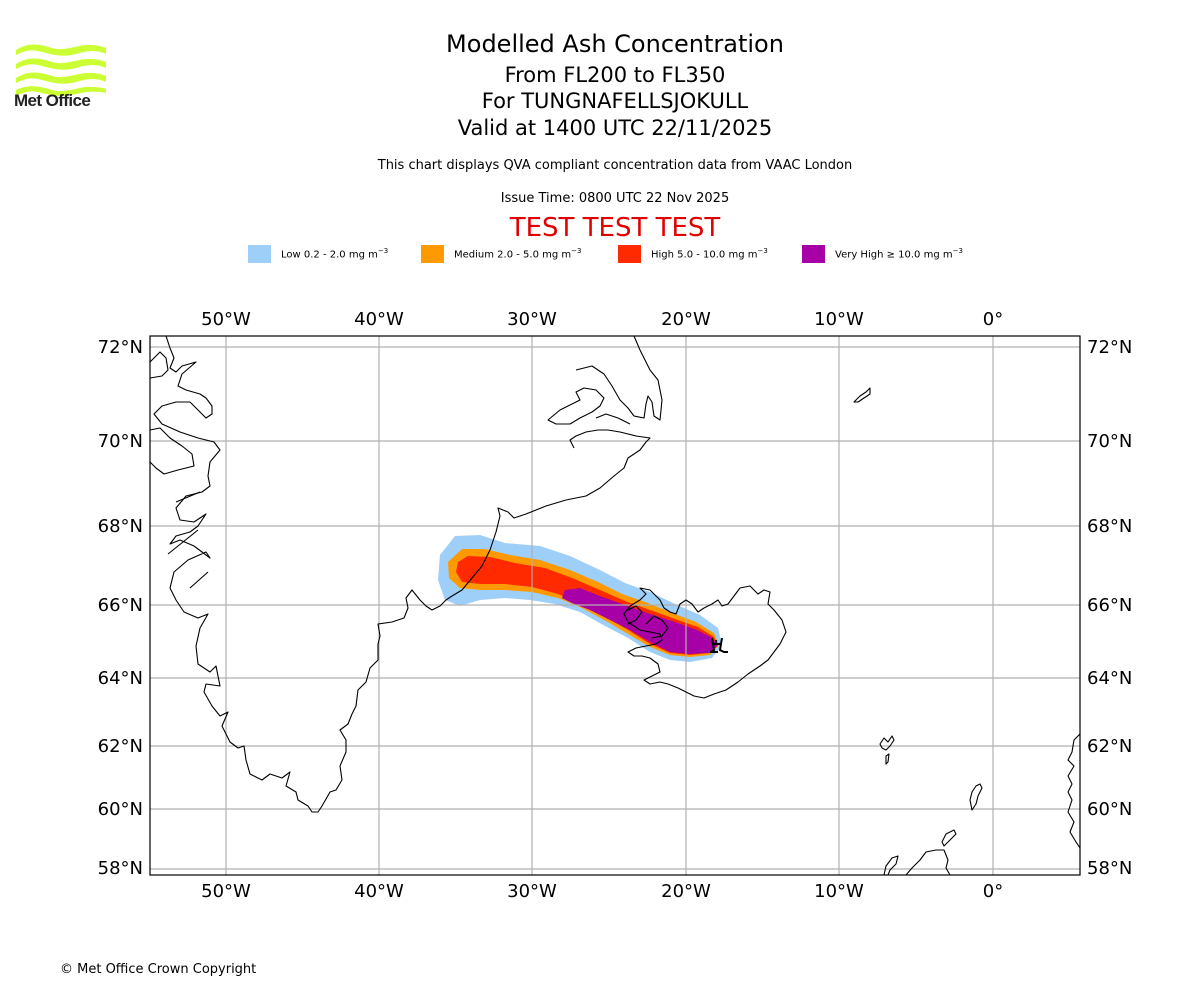 Image resolution: width=1200 pixels, height=1000 pixels. What do you see at coordinates (709, 254) in the screenshot?
I see `legend-label-high: High 5.0 - 10.0 mg m−3` at bounding box center [709, 254].